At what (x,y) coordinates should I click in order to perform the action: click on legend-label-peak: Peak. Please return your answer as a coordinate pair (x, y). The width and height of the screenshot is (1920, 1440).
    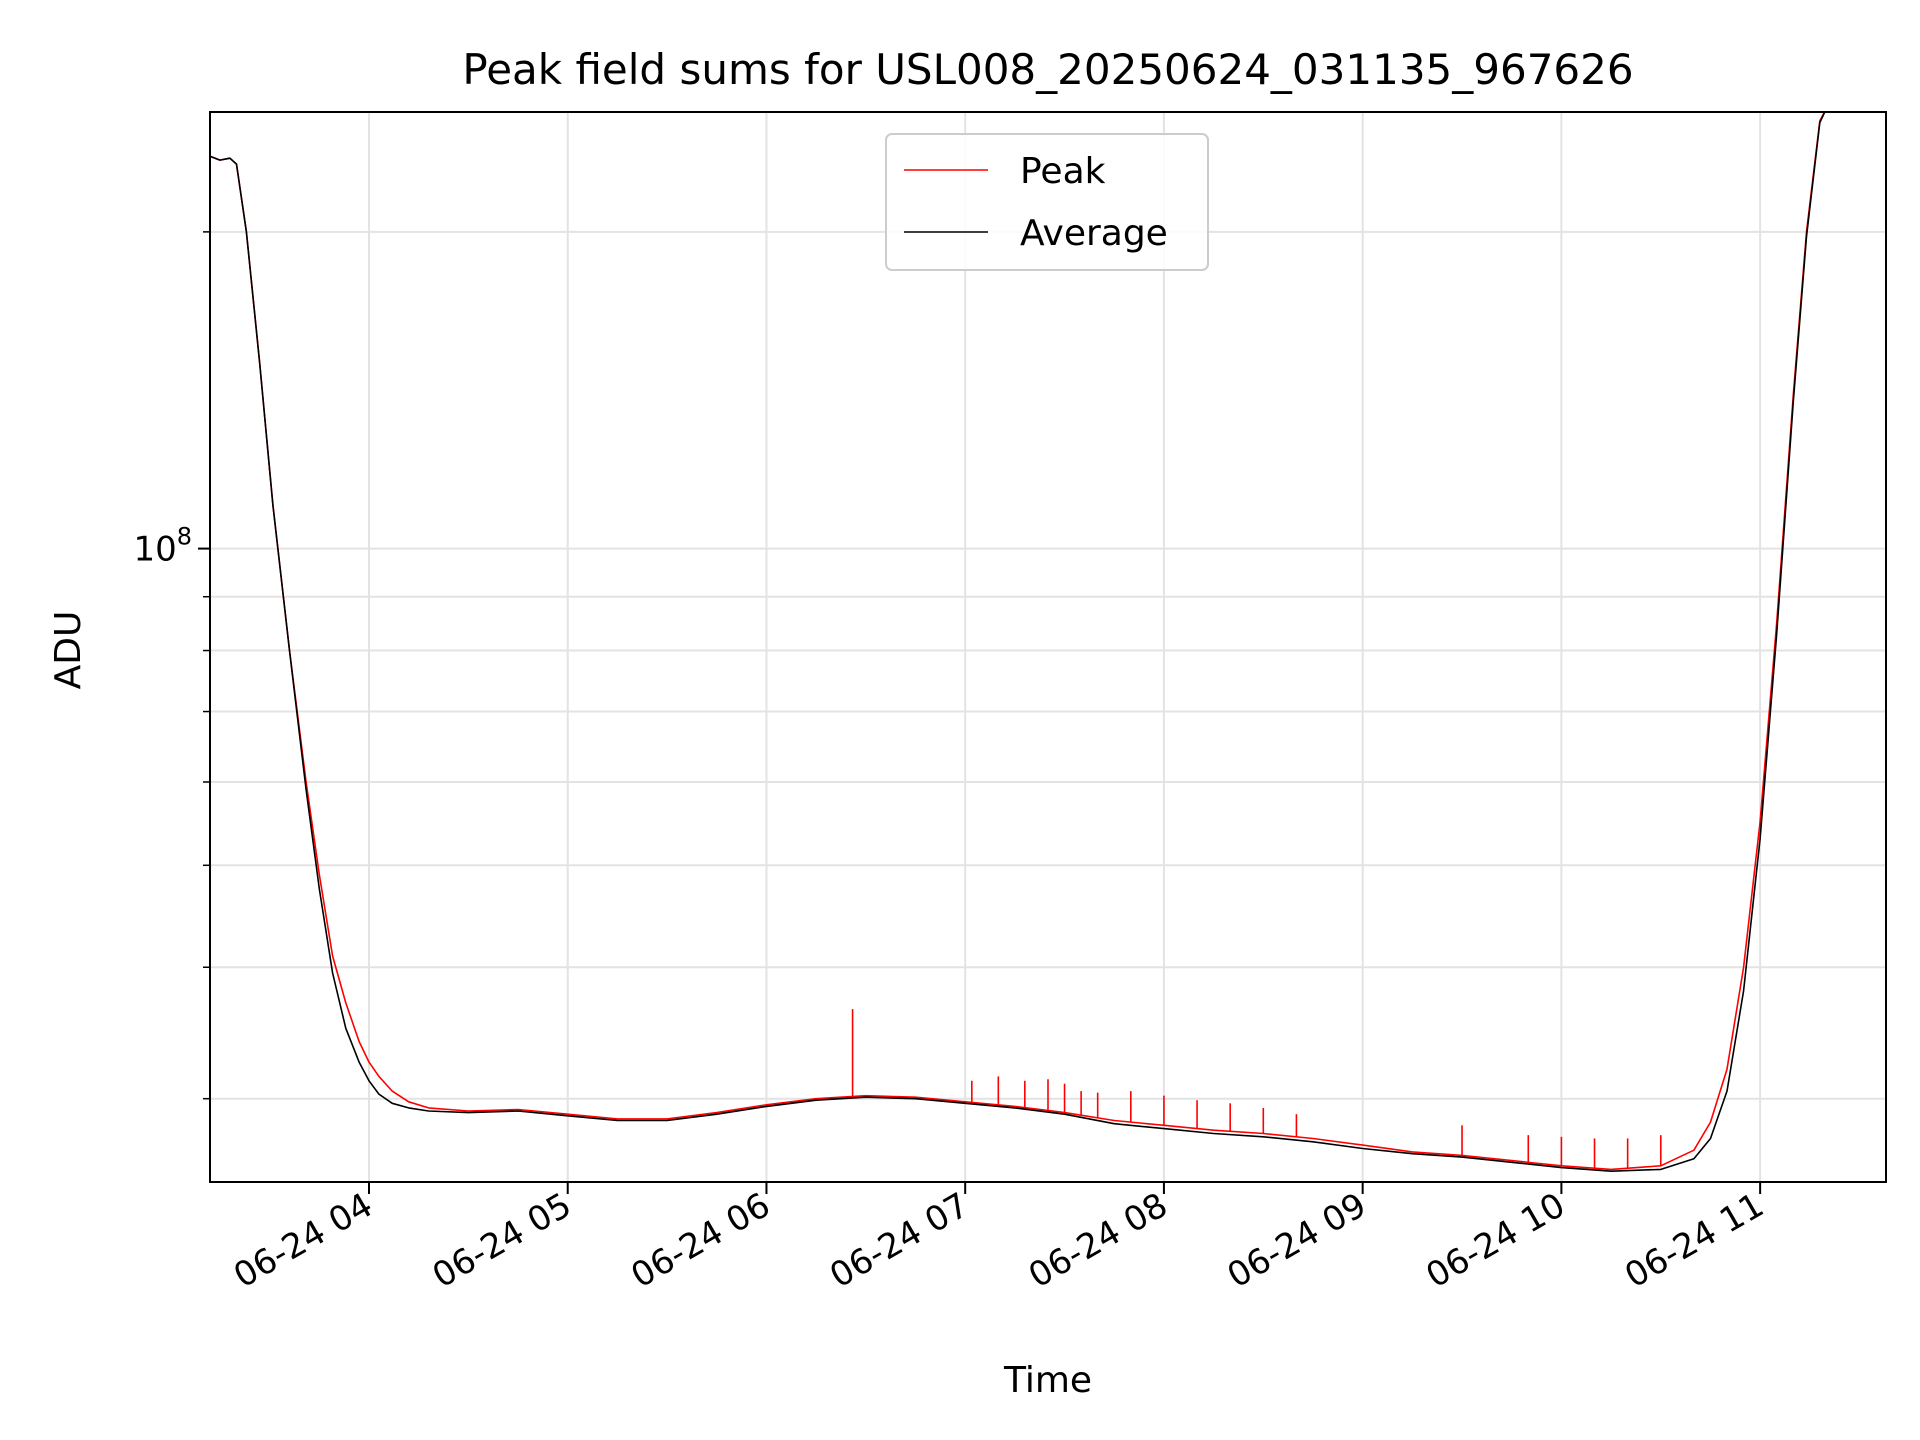
    Looking at the image, I should click on (1063, 171).